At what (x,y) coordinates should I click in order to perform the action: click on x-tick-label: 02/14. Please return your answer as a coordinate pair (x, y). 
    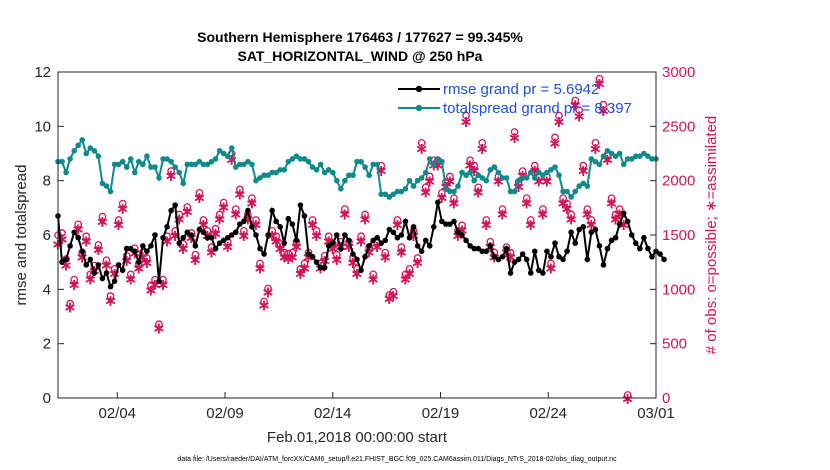
    Looking at the image, I should click on (333, 413).